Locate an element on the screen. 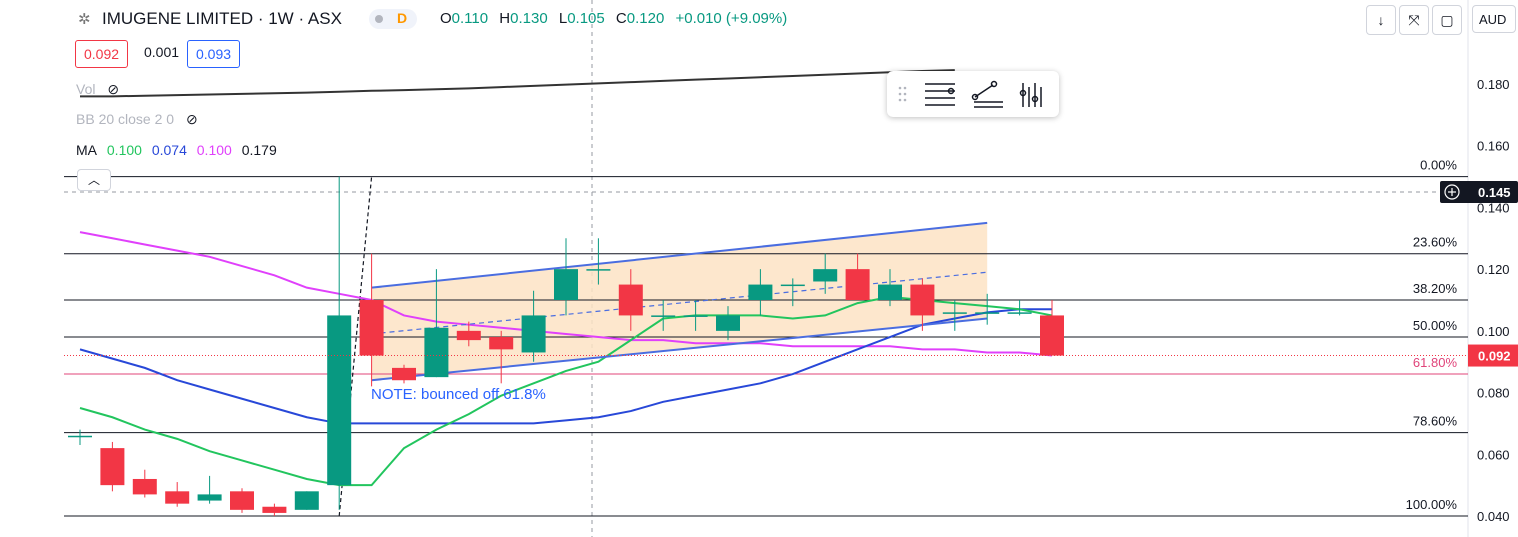  bb-indicator-label: BB 20 close 2 0 ⊘ is located at coordinates (137, 119).